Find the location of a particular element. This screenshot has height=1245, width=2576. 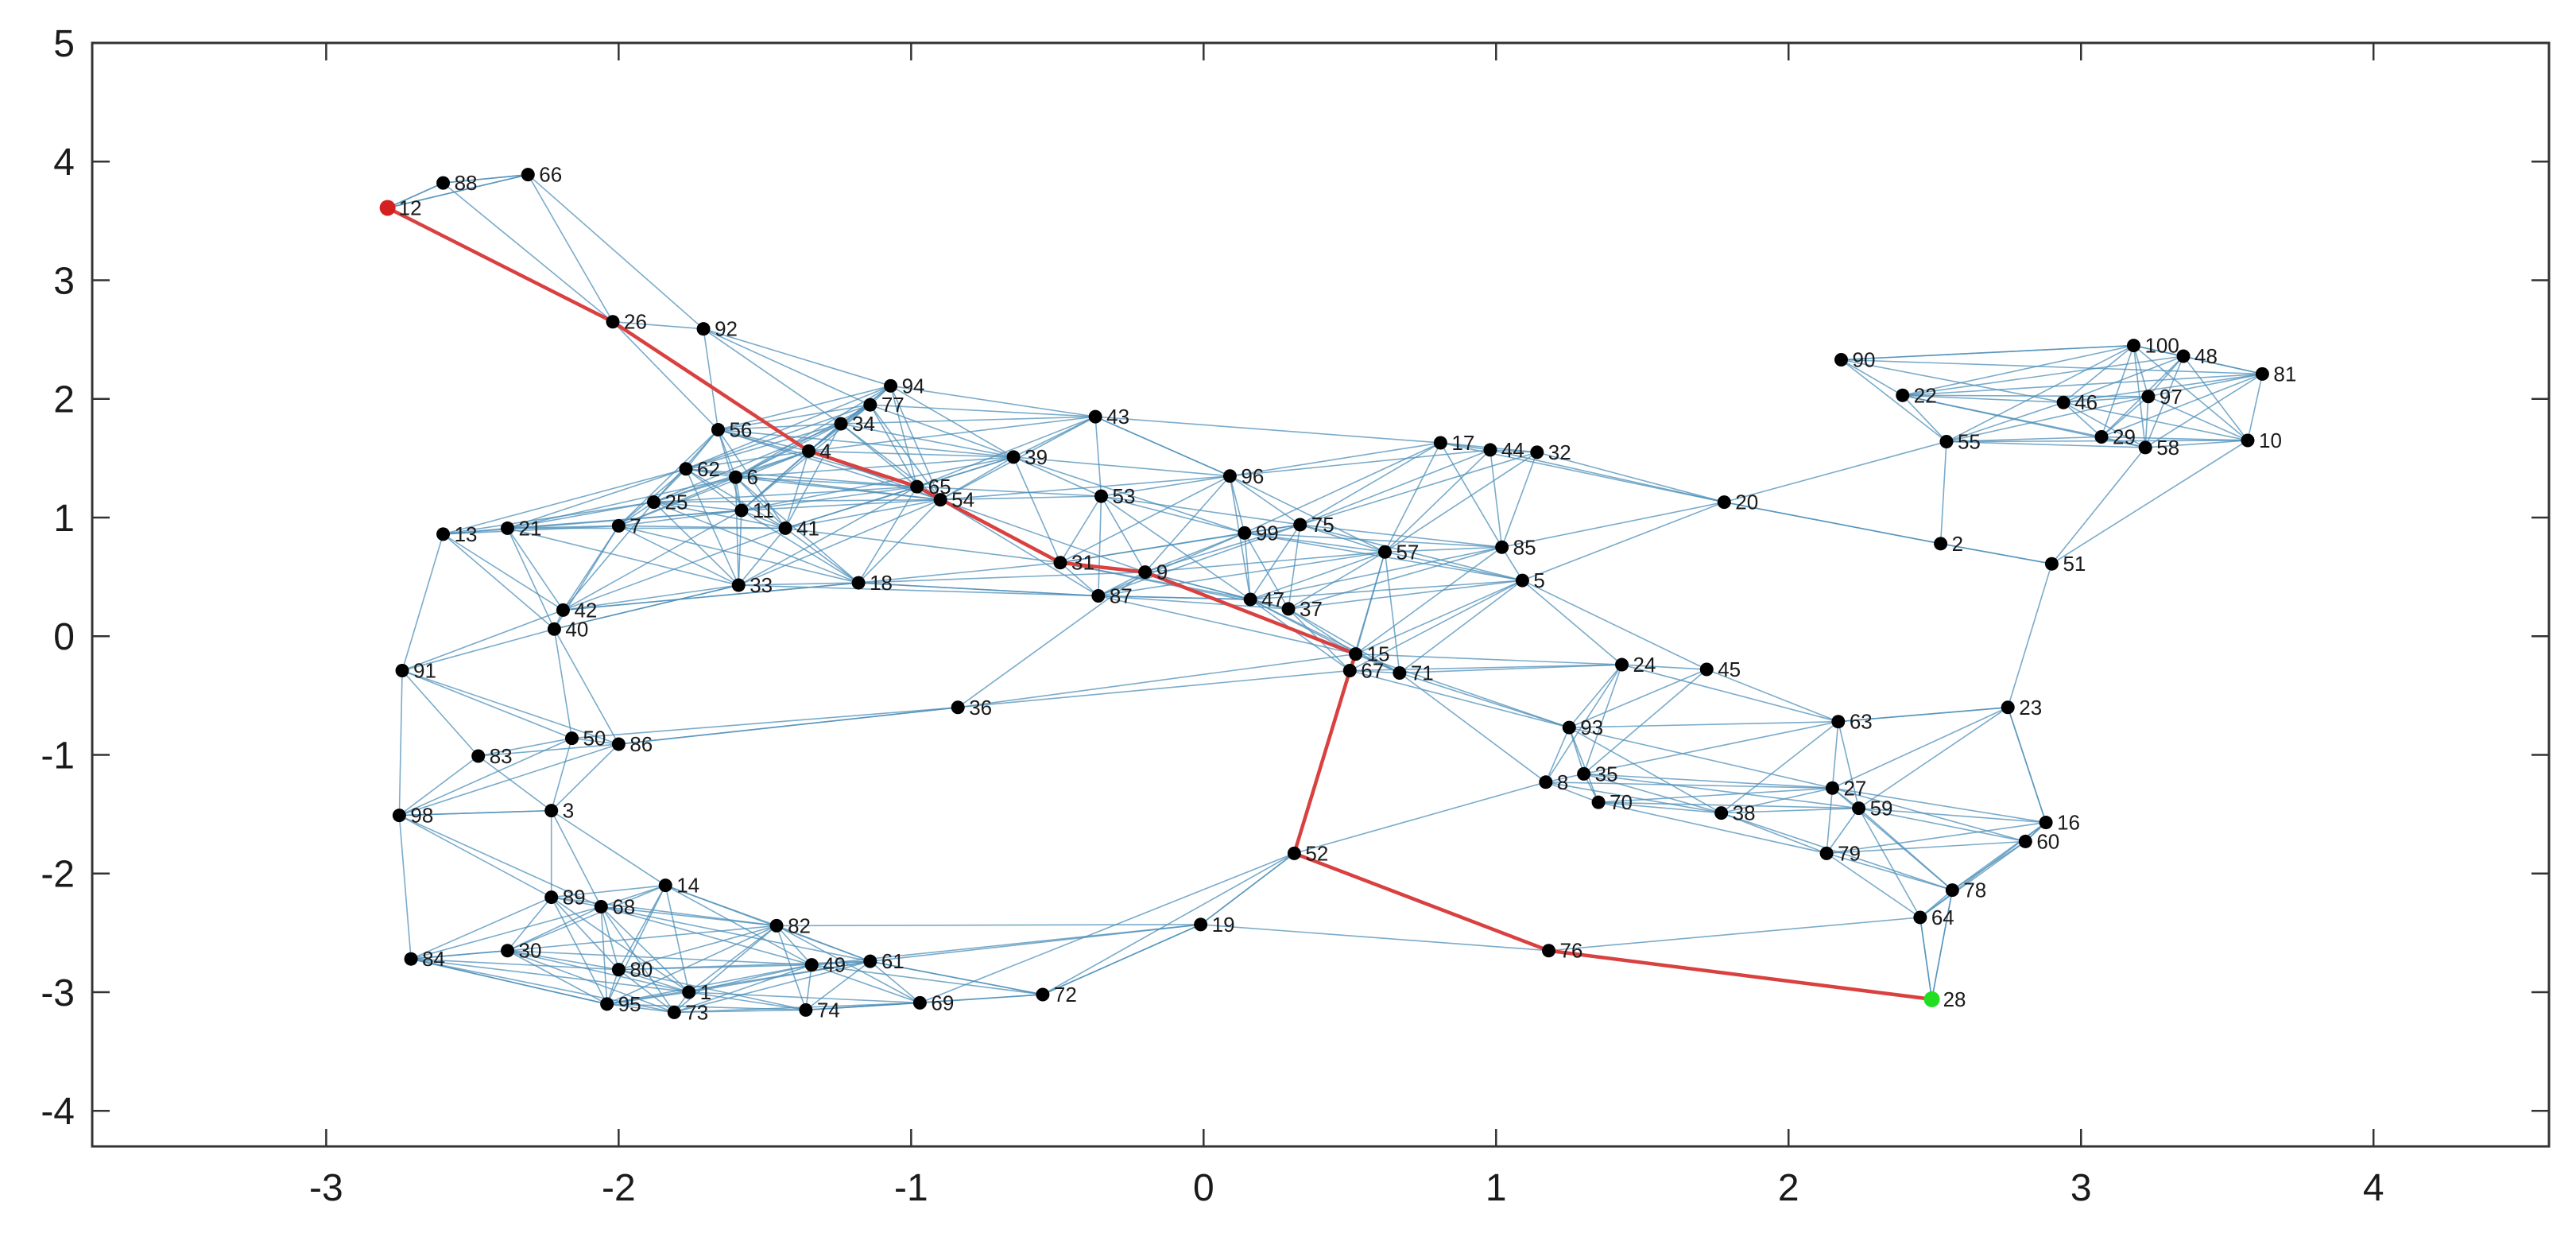

node-label-93: 93 is located at coordinates (1591, 727).